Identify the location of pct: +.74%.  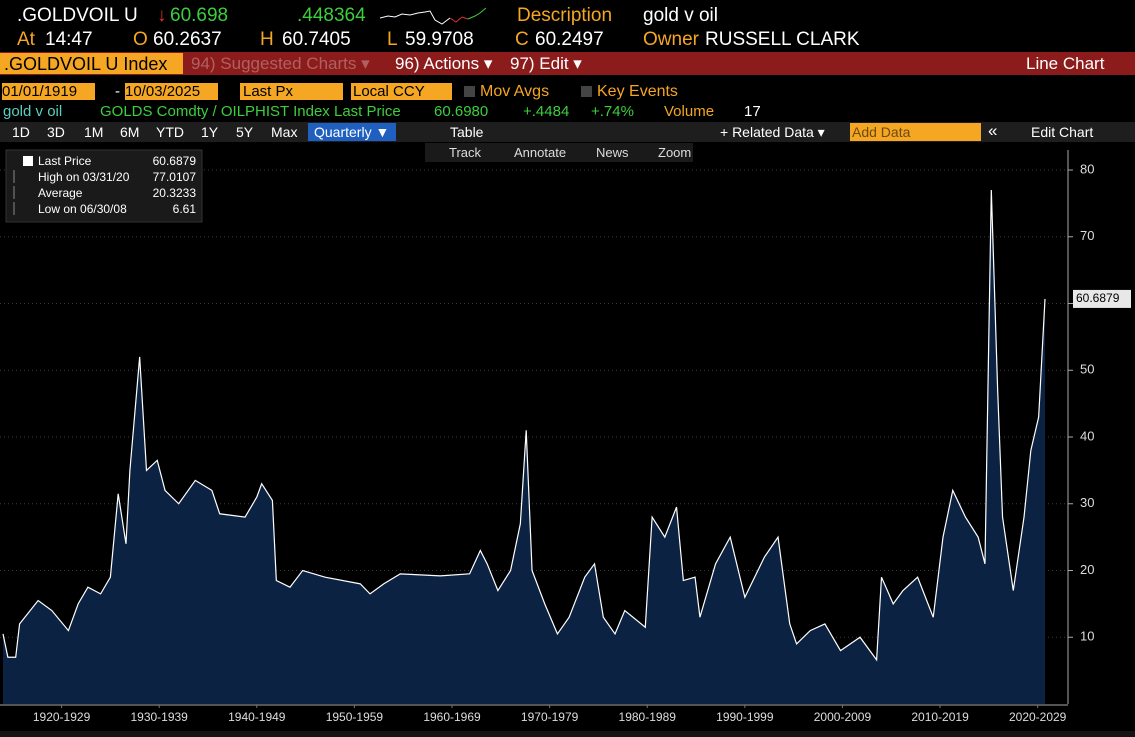
(612, 111).